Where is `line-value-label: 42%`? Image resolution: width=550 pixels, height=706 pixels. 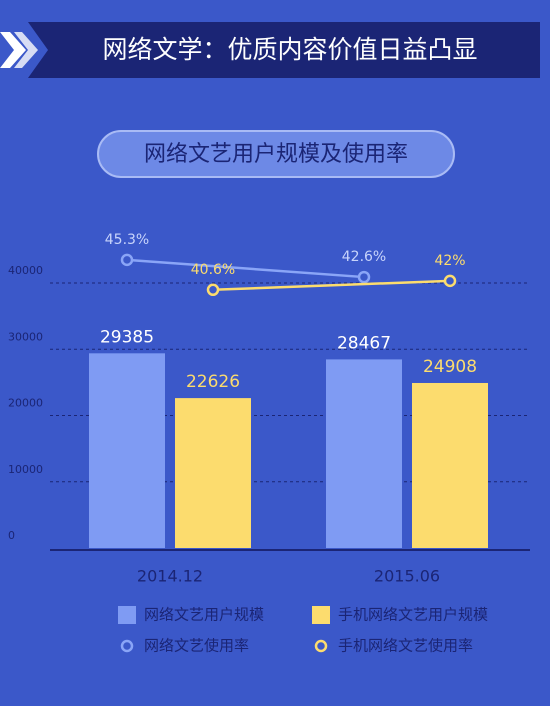 line-value-label: 42% is located at coordinates (449, 261).